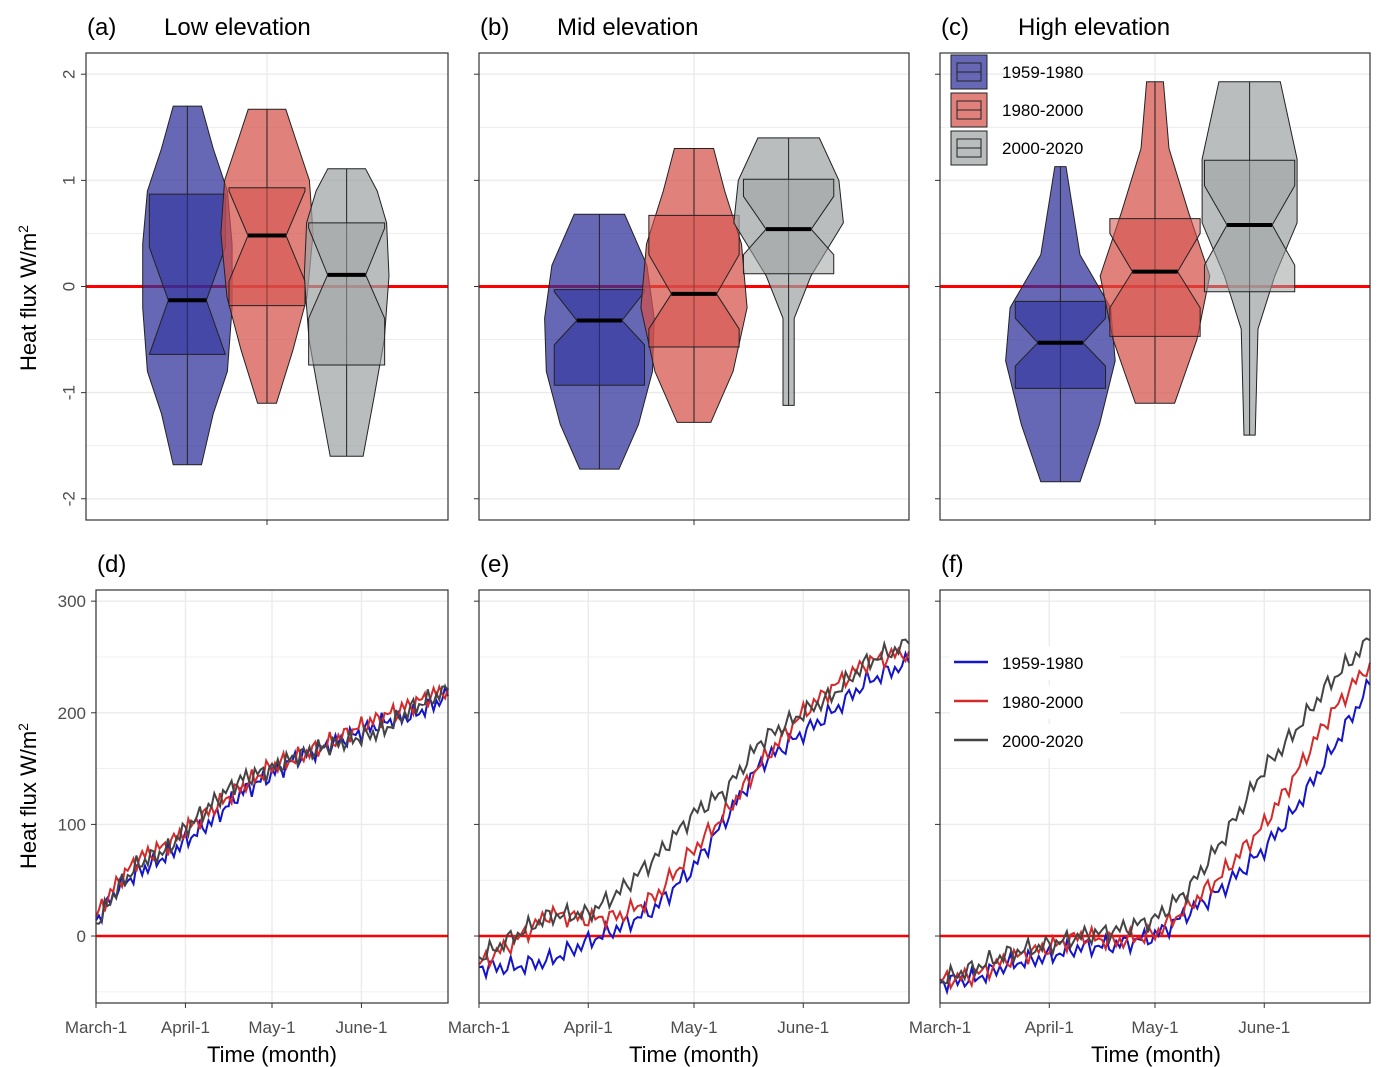  I want to click on y-tick-label: -2, so click(68, 498).